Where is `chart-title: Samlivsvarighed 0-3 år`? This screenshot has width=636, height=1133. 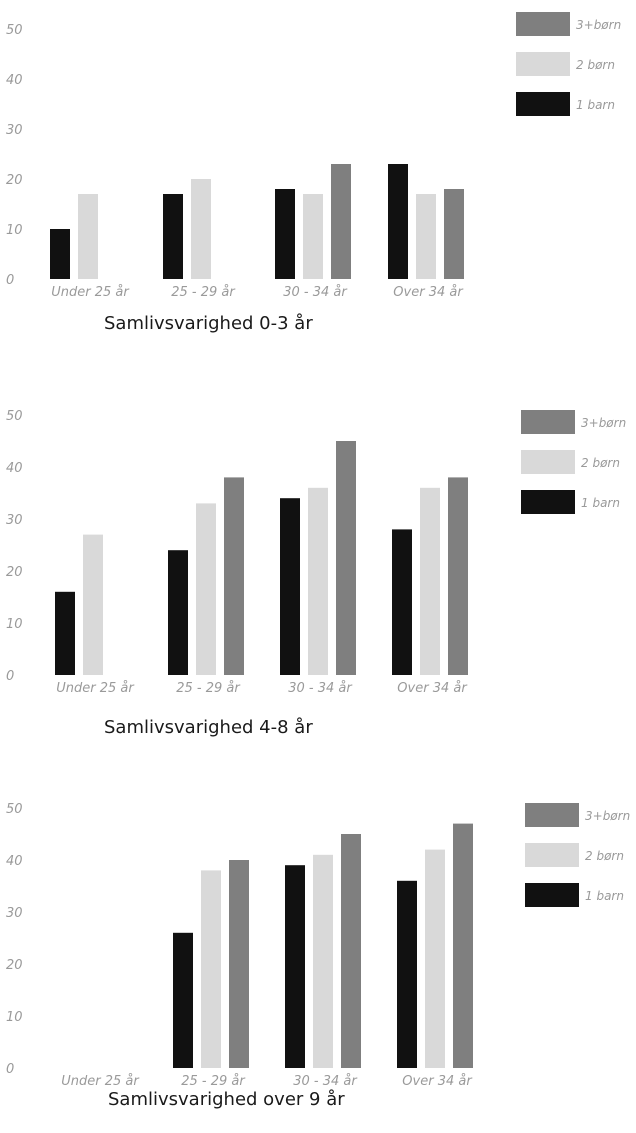 chart-title: Samlivsvarighed 0-3 år is located at coordinates (208, 323).